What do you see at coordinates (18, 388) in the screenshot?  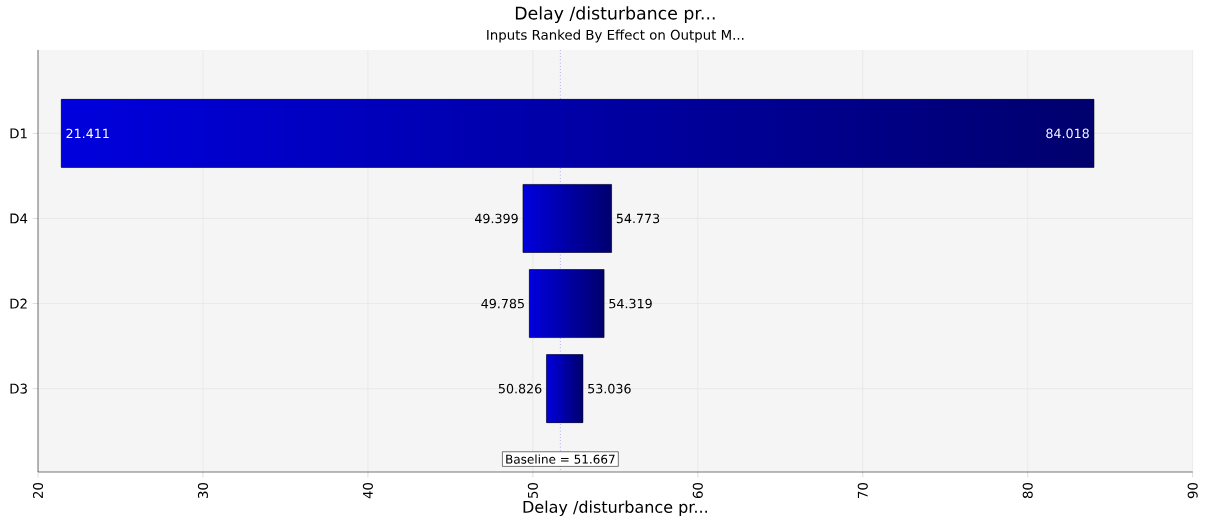 I see `y-tick-label: D3` at bounding box center [18, 388].